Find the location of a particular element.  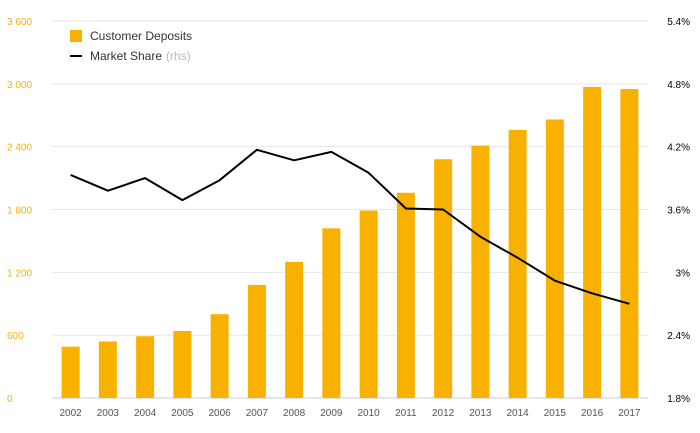

legend-swatch-line is located at coordinates (76, 56).